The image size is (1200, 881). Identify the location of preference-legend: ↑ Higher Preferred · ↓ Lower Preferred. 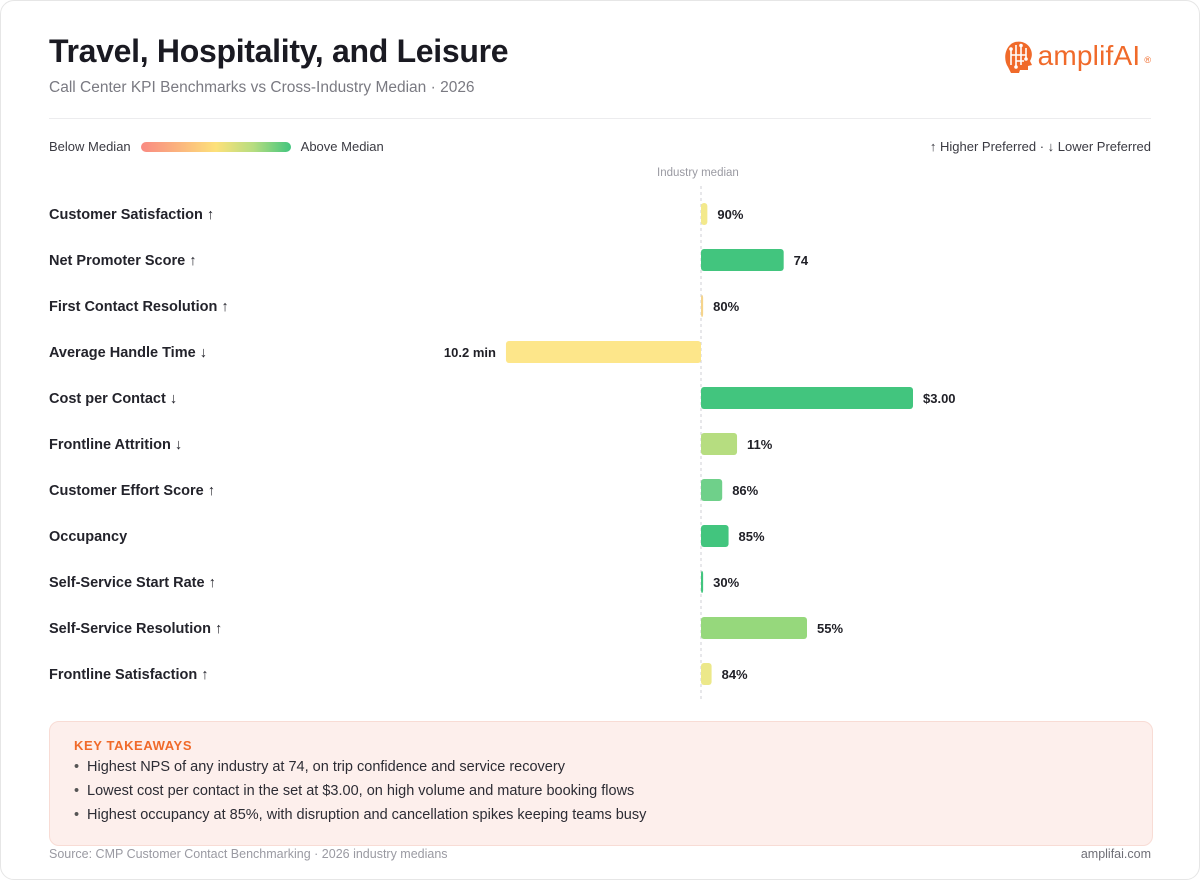
(1040, 146).